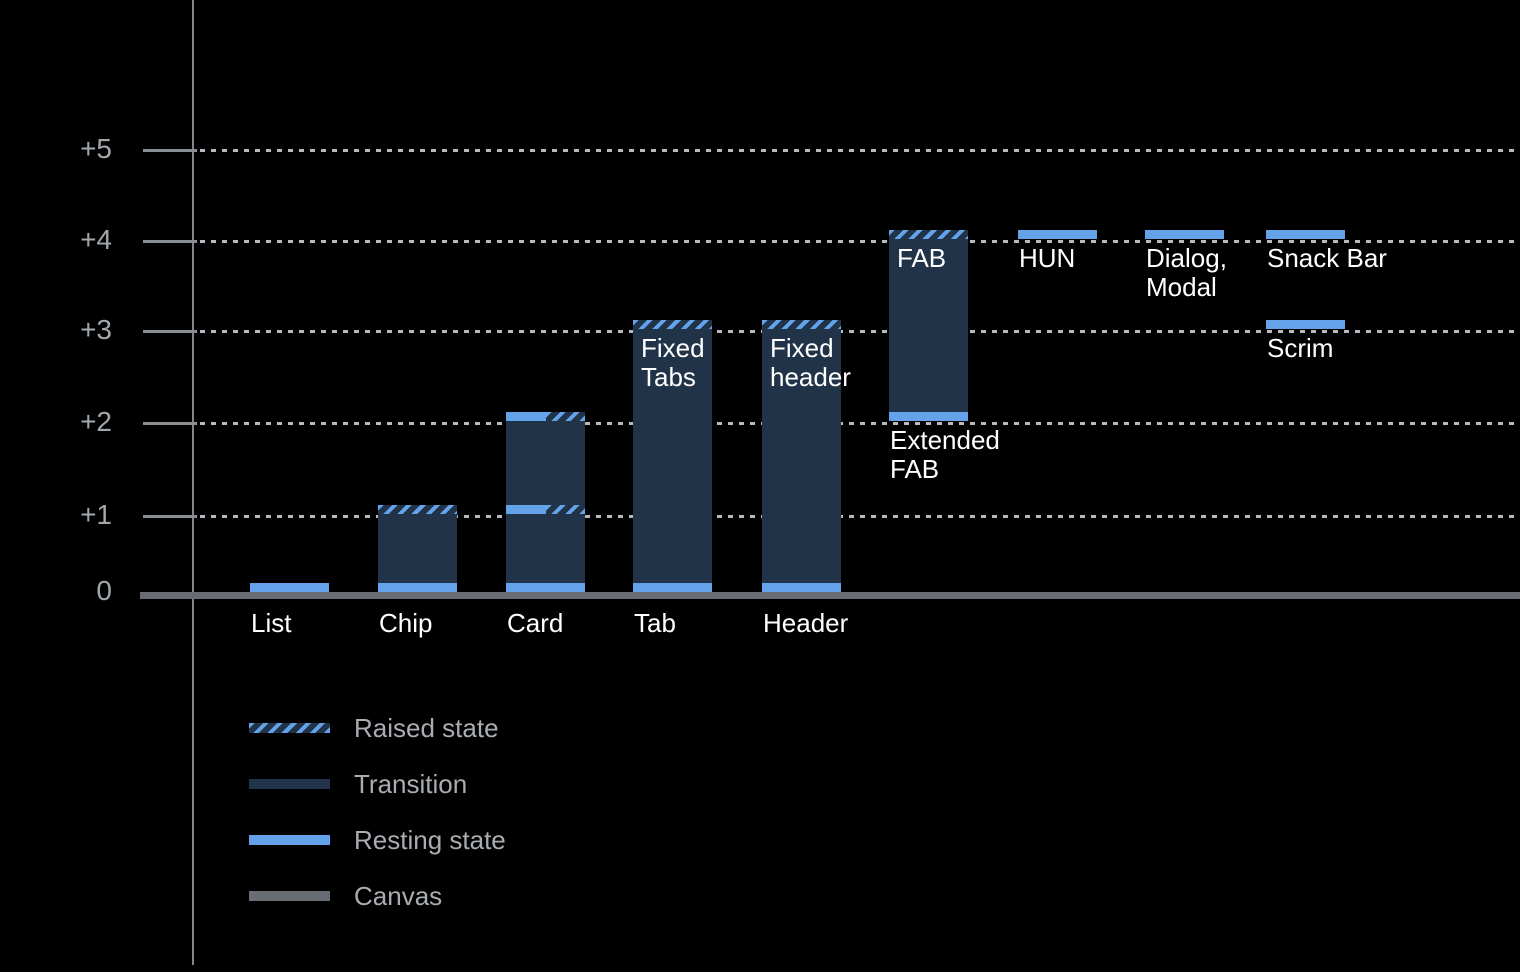 The image size is (1520, 972). Describe the element at coordinates (104, 590) in the screenshot. I see `y-axis-label-0: 0` at that location.